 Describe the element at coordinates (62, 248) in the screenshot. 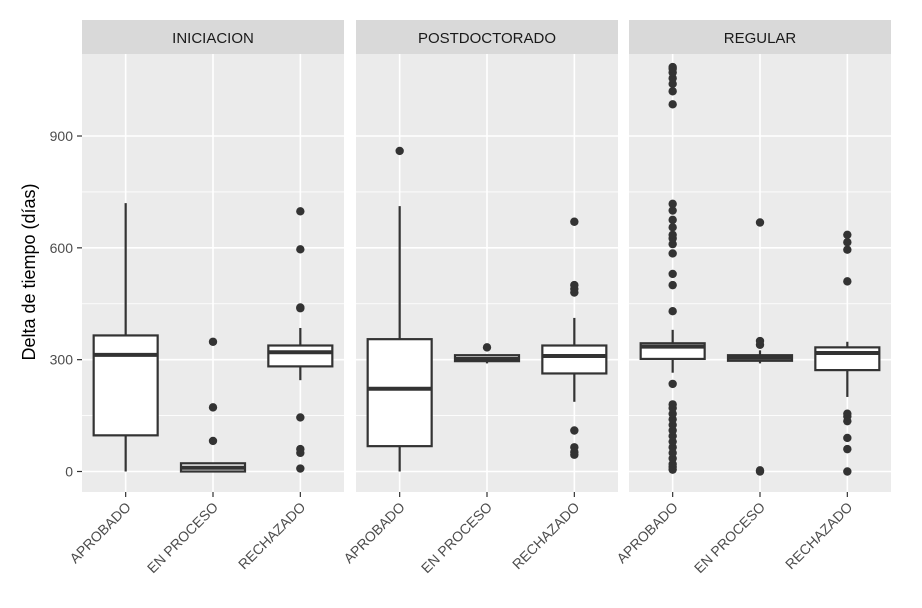

I see `y-tick-label: 600` at that location.